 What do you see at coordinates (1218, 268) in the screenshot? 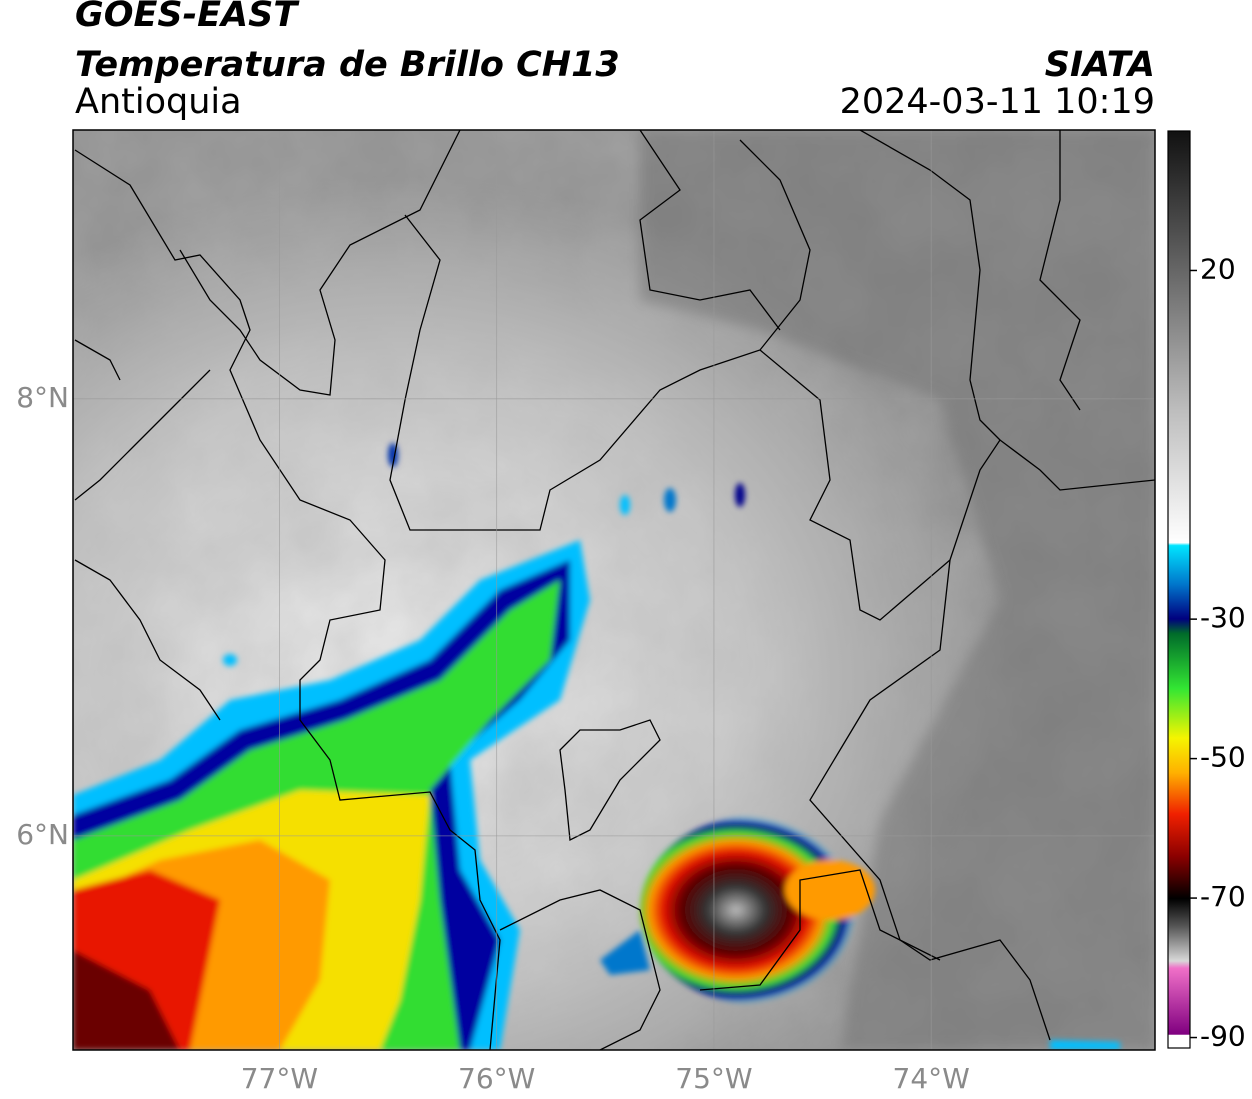
I see `colorbar-tick-label: 20` at bounding box center [1218, 268].